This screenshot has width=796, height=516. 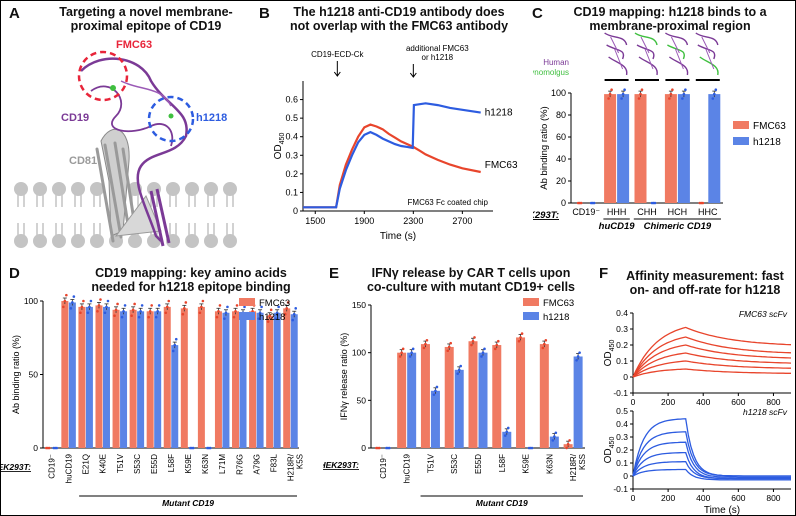 I want to click on x-category-label: L58F, so click(x=502, y=463).